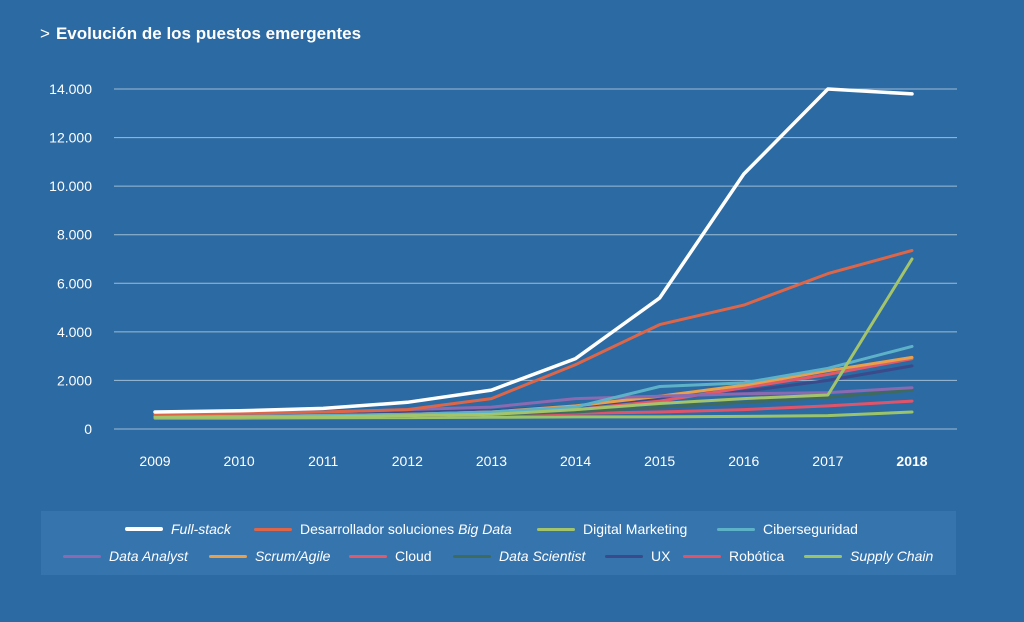 This screenshot has width=1024, height=622. I want to click on legend-label: Ciberseguridad, so click(810, 529).